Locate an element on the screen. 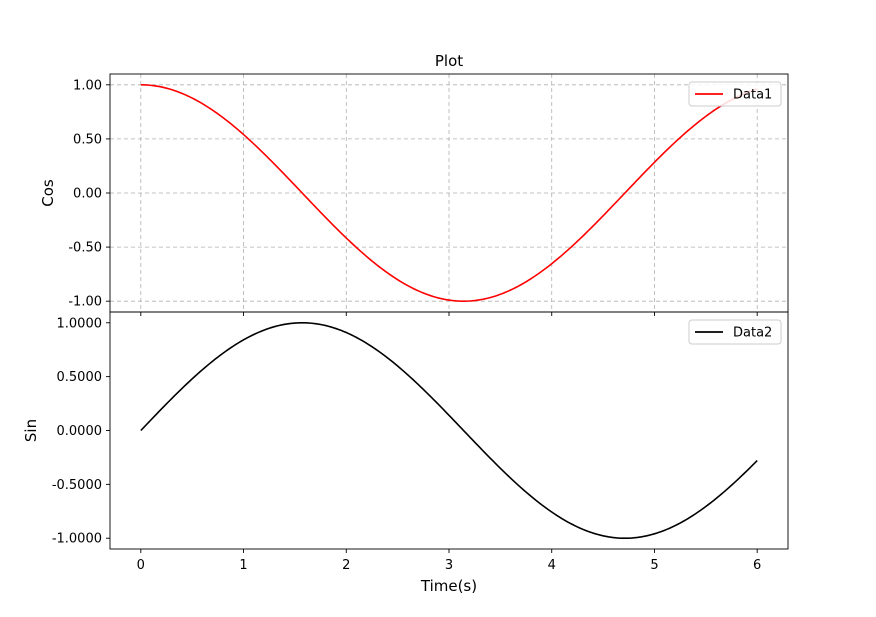  chart-title: Plot is located at coordinates (449, 61).